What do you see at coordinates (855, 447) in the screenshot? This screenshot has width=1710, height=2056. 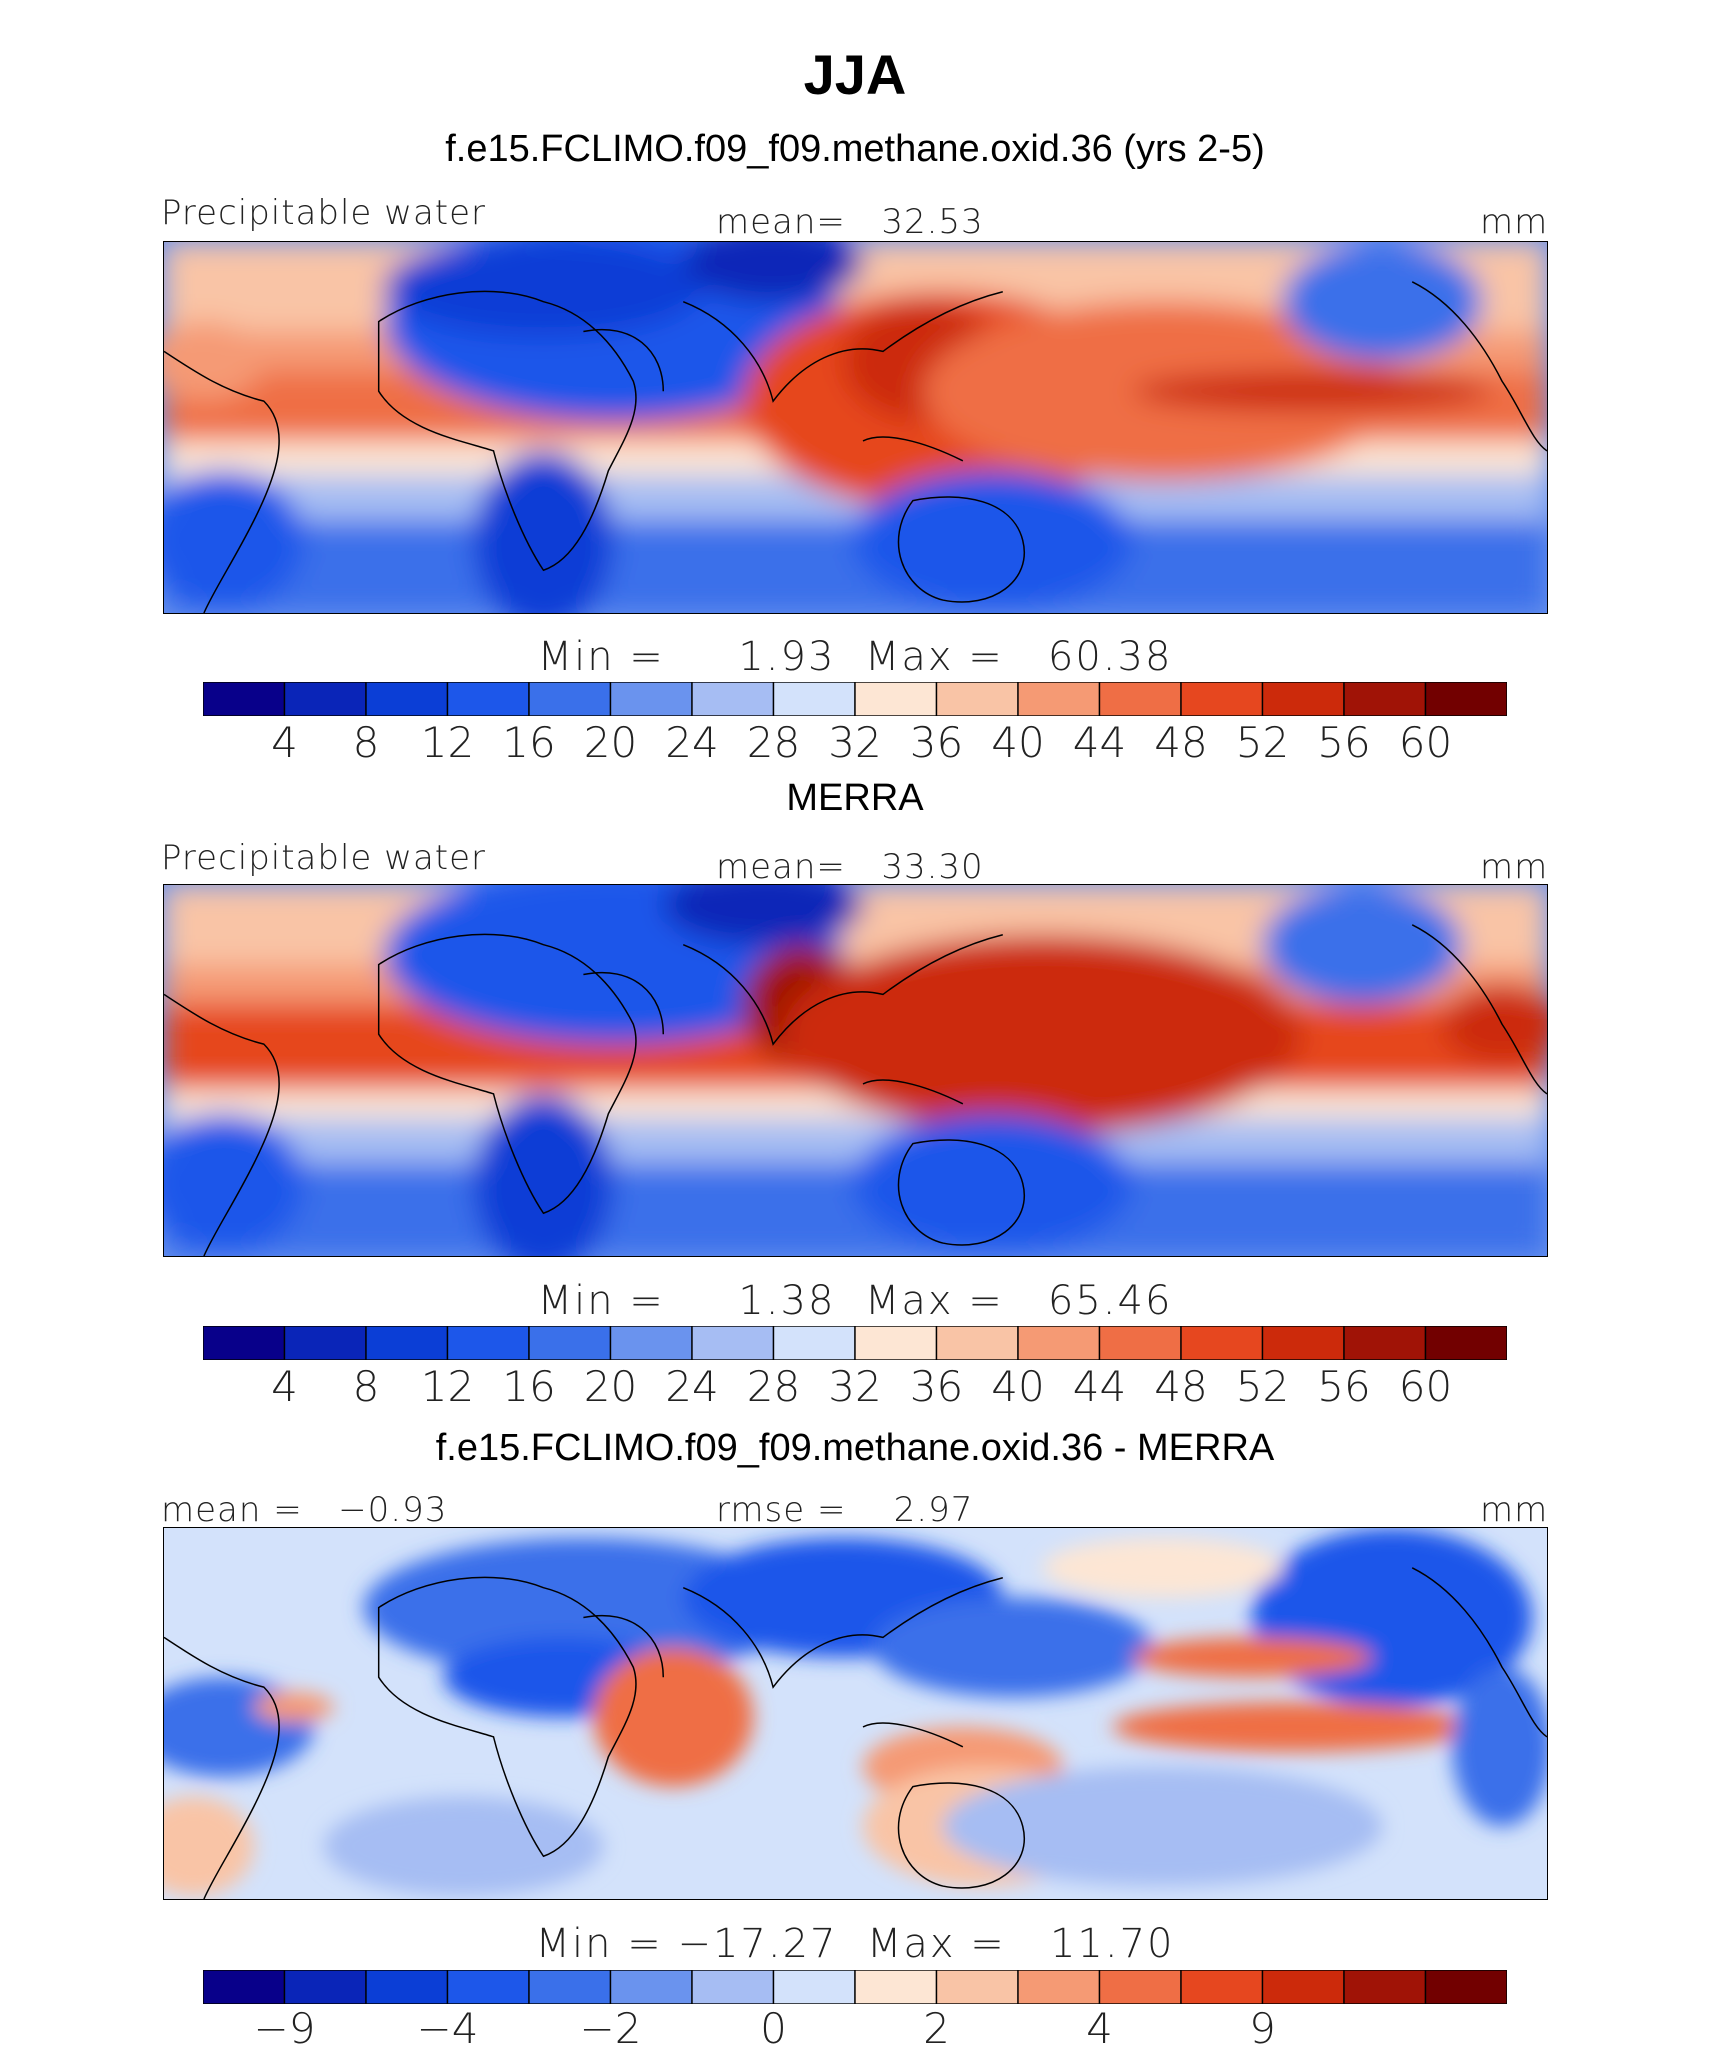 I see `panel-1-coastlines` at bounding box center [855, 447].